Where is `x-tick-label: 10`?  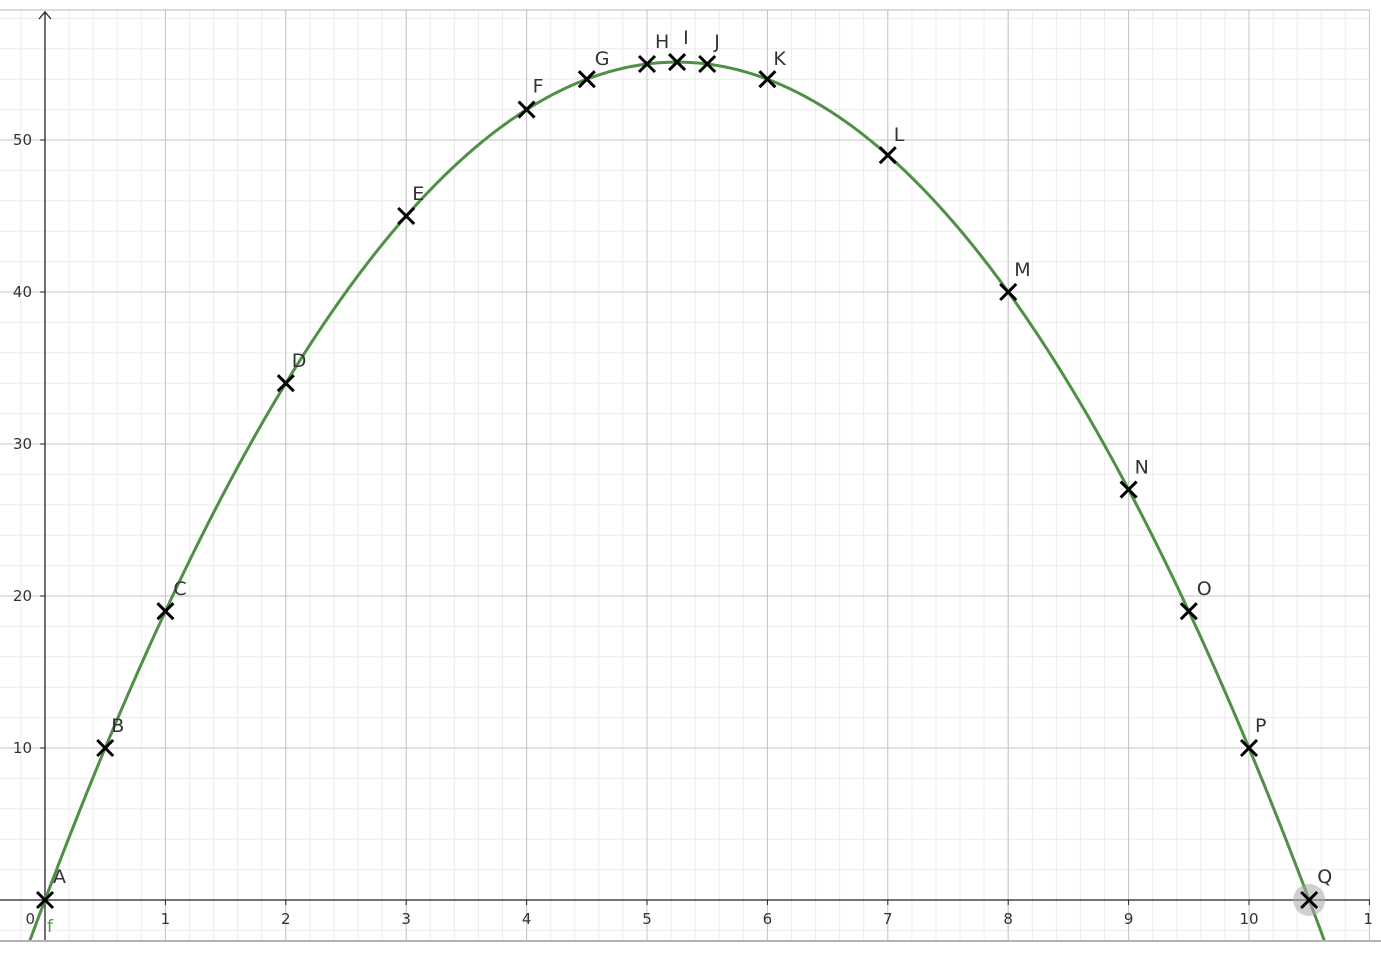
x-tick-label: 10 is located at coordinates (1248, 919).